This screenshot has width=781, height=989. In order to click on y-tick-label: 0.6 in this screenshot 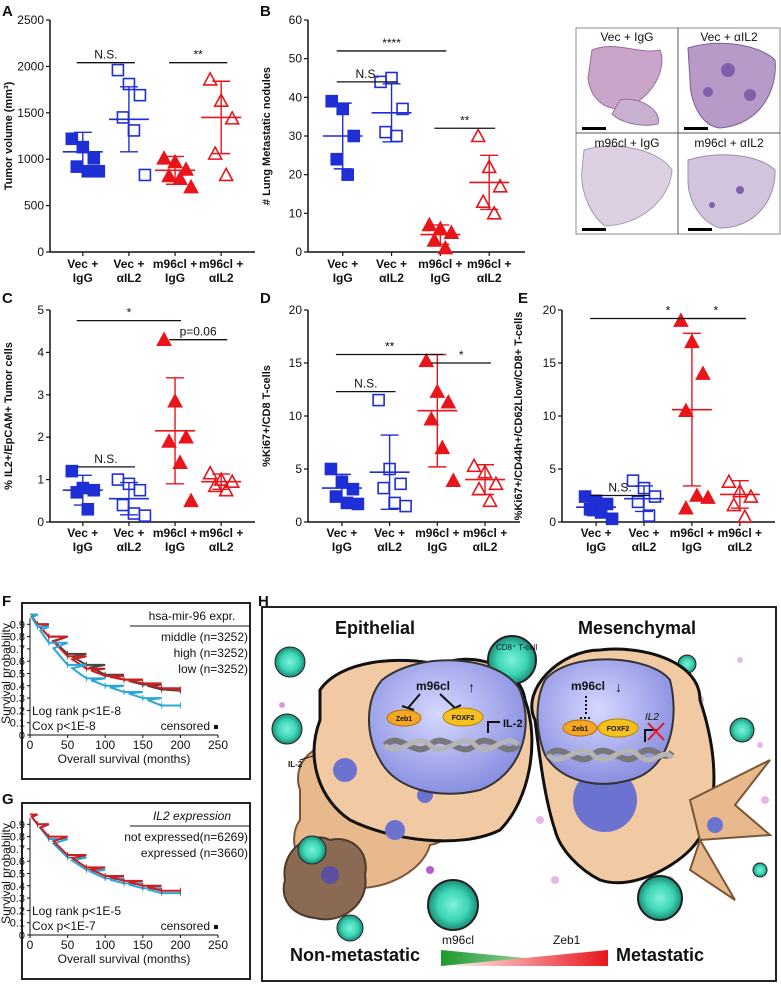, I will do `click(17, 862)`.